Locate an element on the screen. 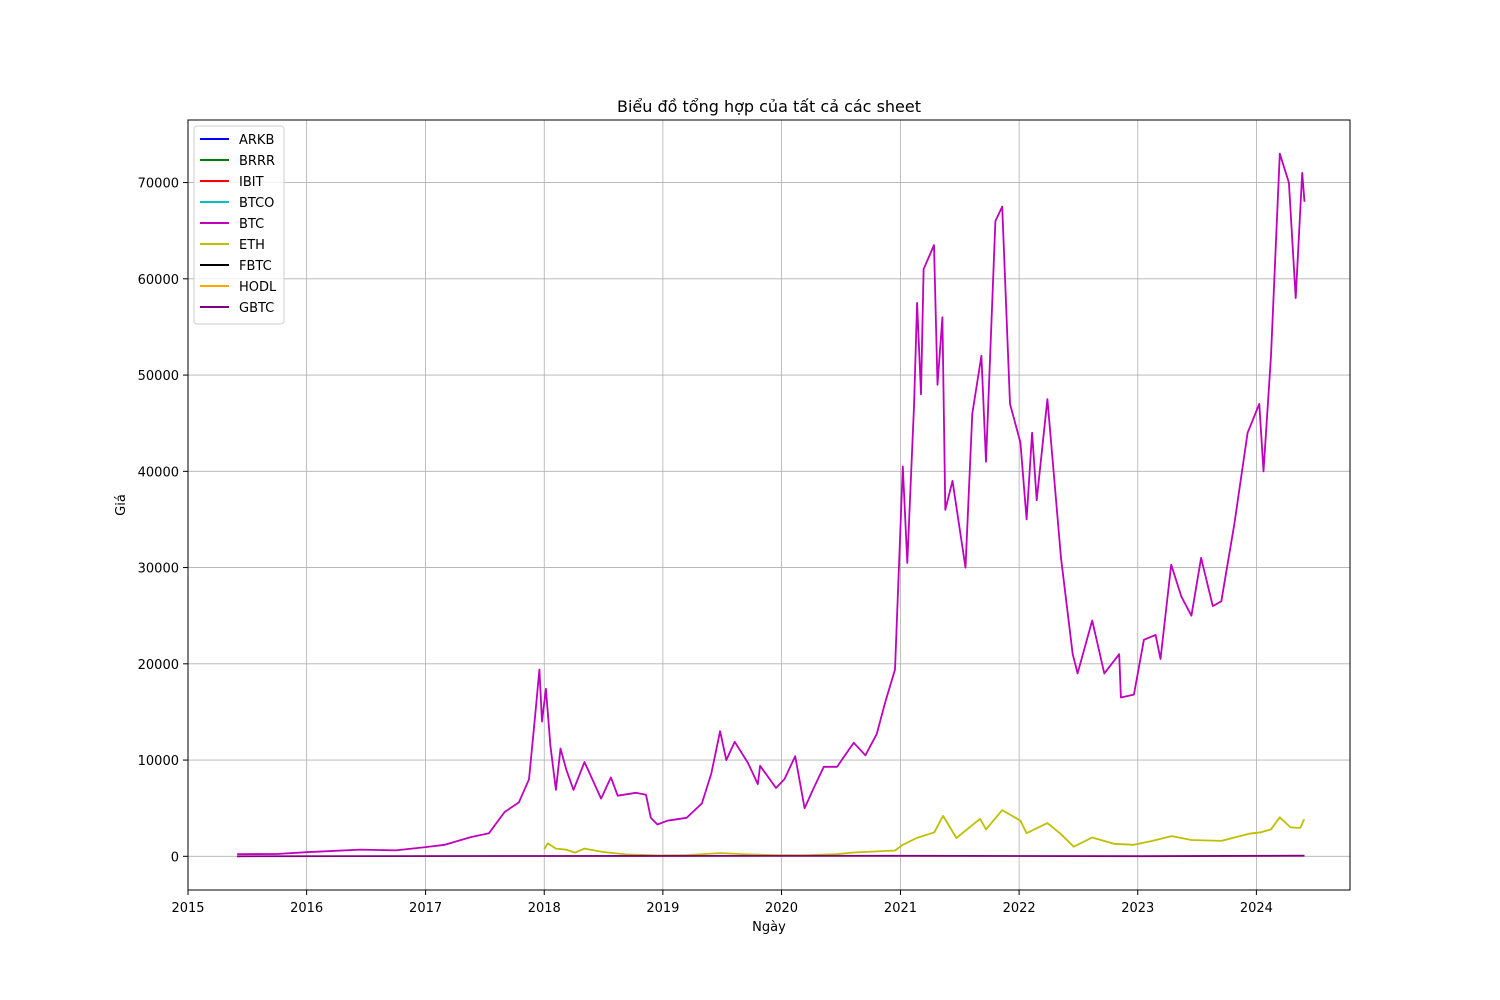  series-line-gbtc is located at coordinates (771, 856).